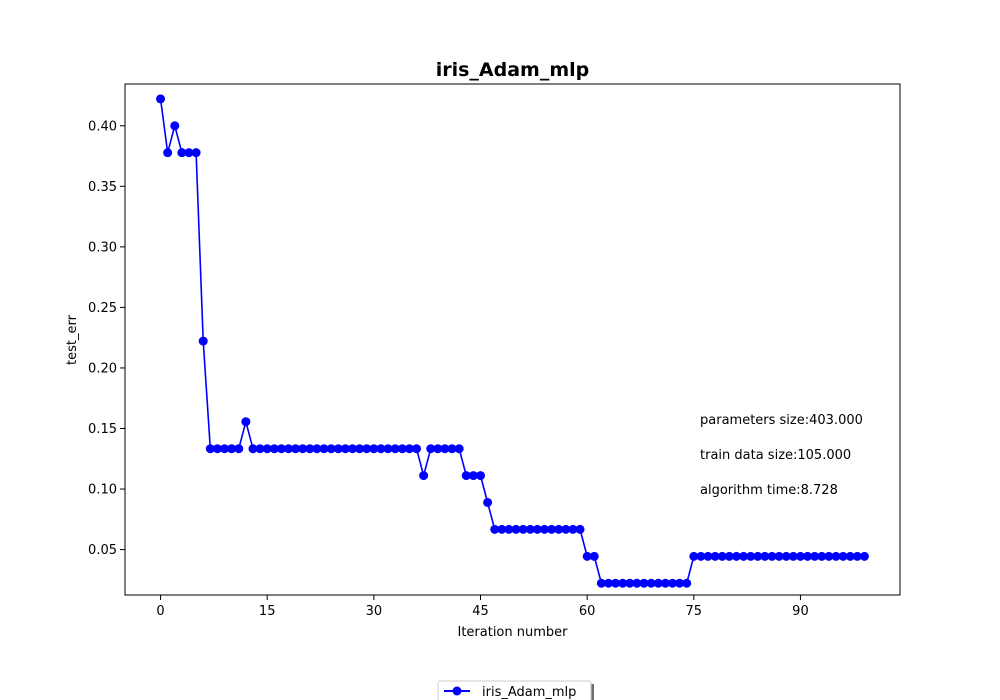 This screenshot has width=1000, height=700. Describe the element at coordinates (102, 368) in the screenshot. I see `y-tick-label: 0.20` at that location.